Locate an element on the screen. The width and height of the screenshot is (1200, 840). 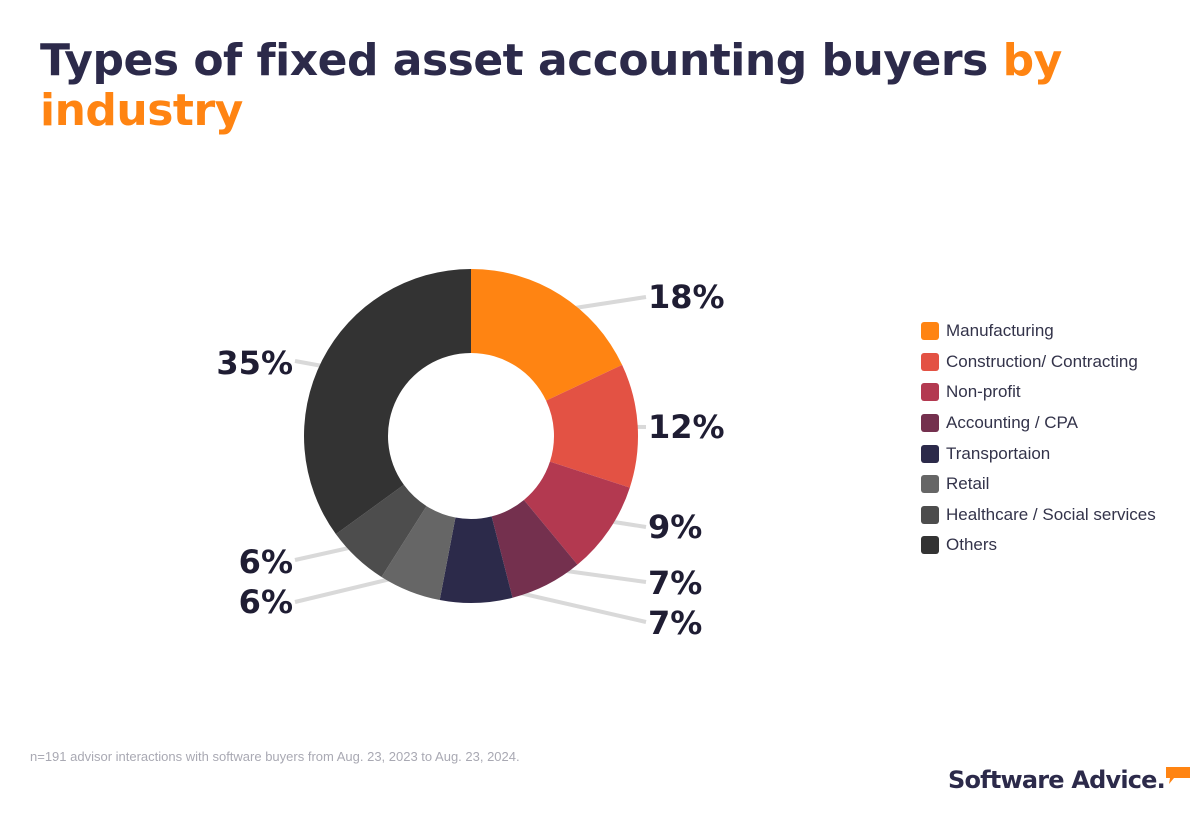
slice-non-profit is located at coordinates (576, 513).